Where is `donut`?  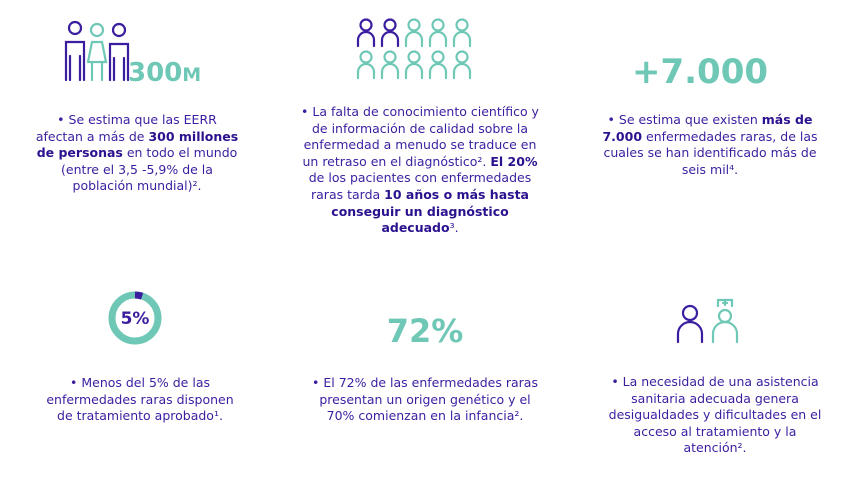 donut is located at coordinates (135, 318).